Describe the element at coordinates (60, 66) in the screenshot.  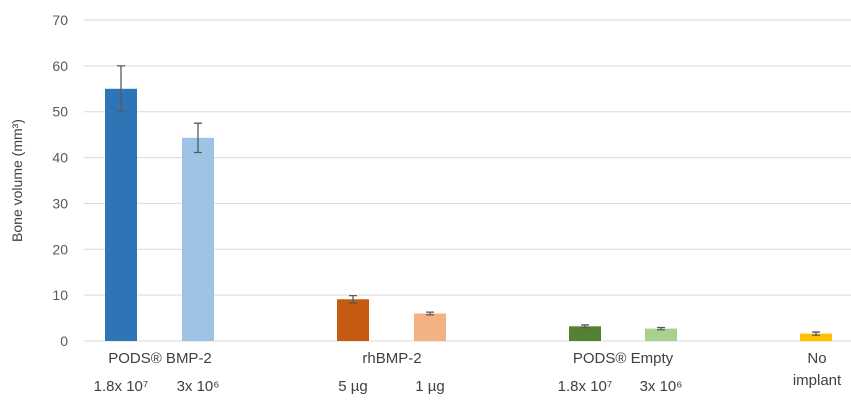
I see `y-tick-label: 60` at that location.